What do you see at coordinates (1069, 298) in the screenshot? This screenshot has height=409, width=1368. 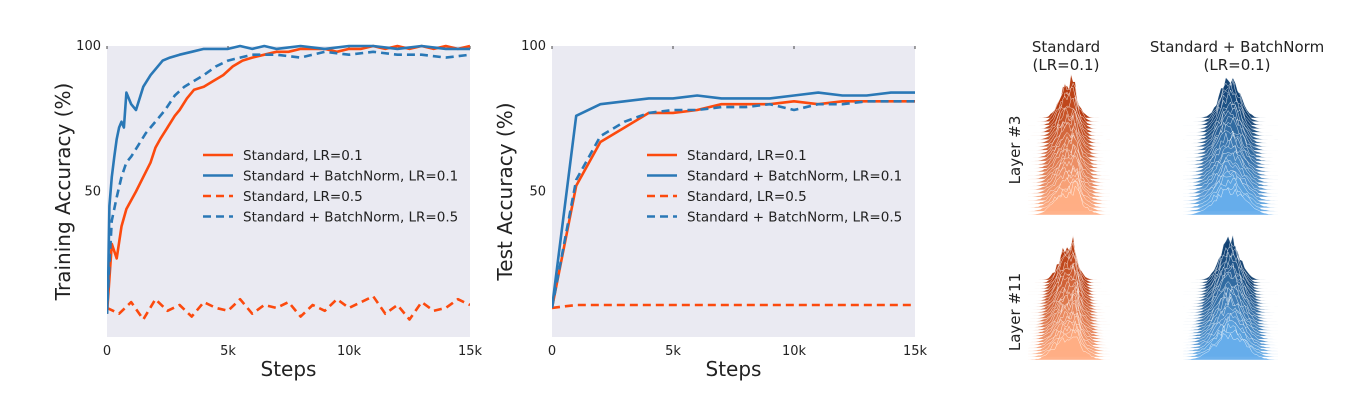 I see `ridgeline-panel-layer-11-standard` at bounding box center [1069, 298].